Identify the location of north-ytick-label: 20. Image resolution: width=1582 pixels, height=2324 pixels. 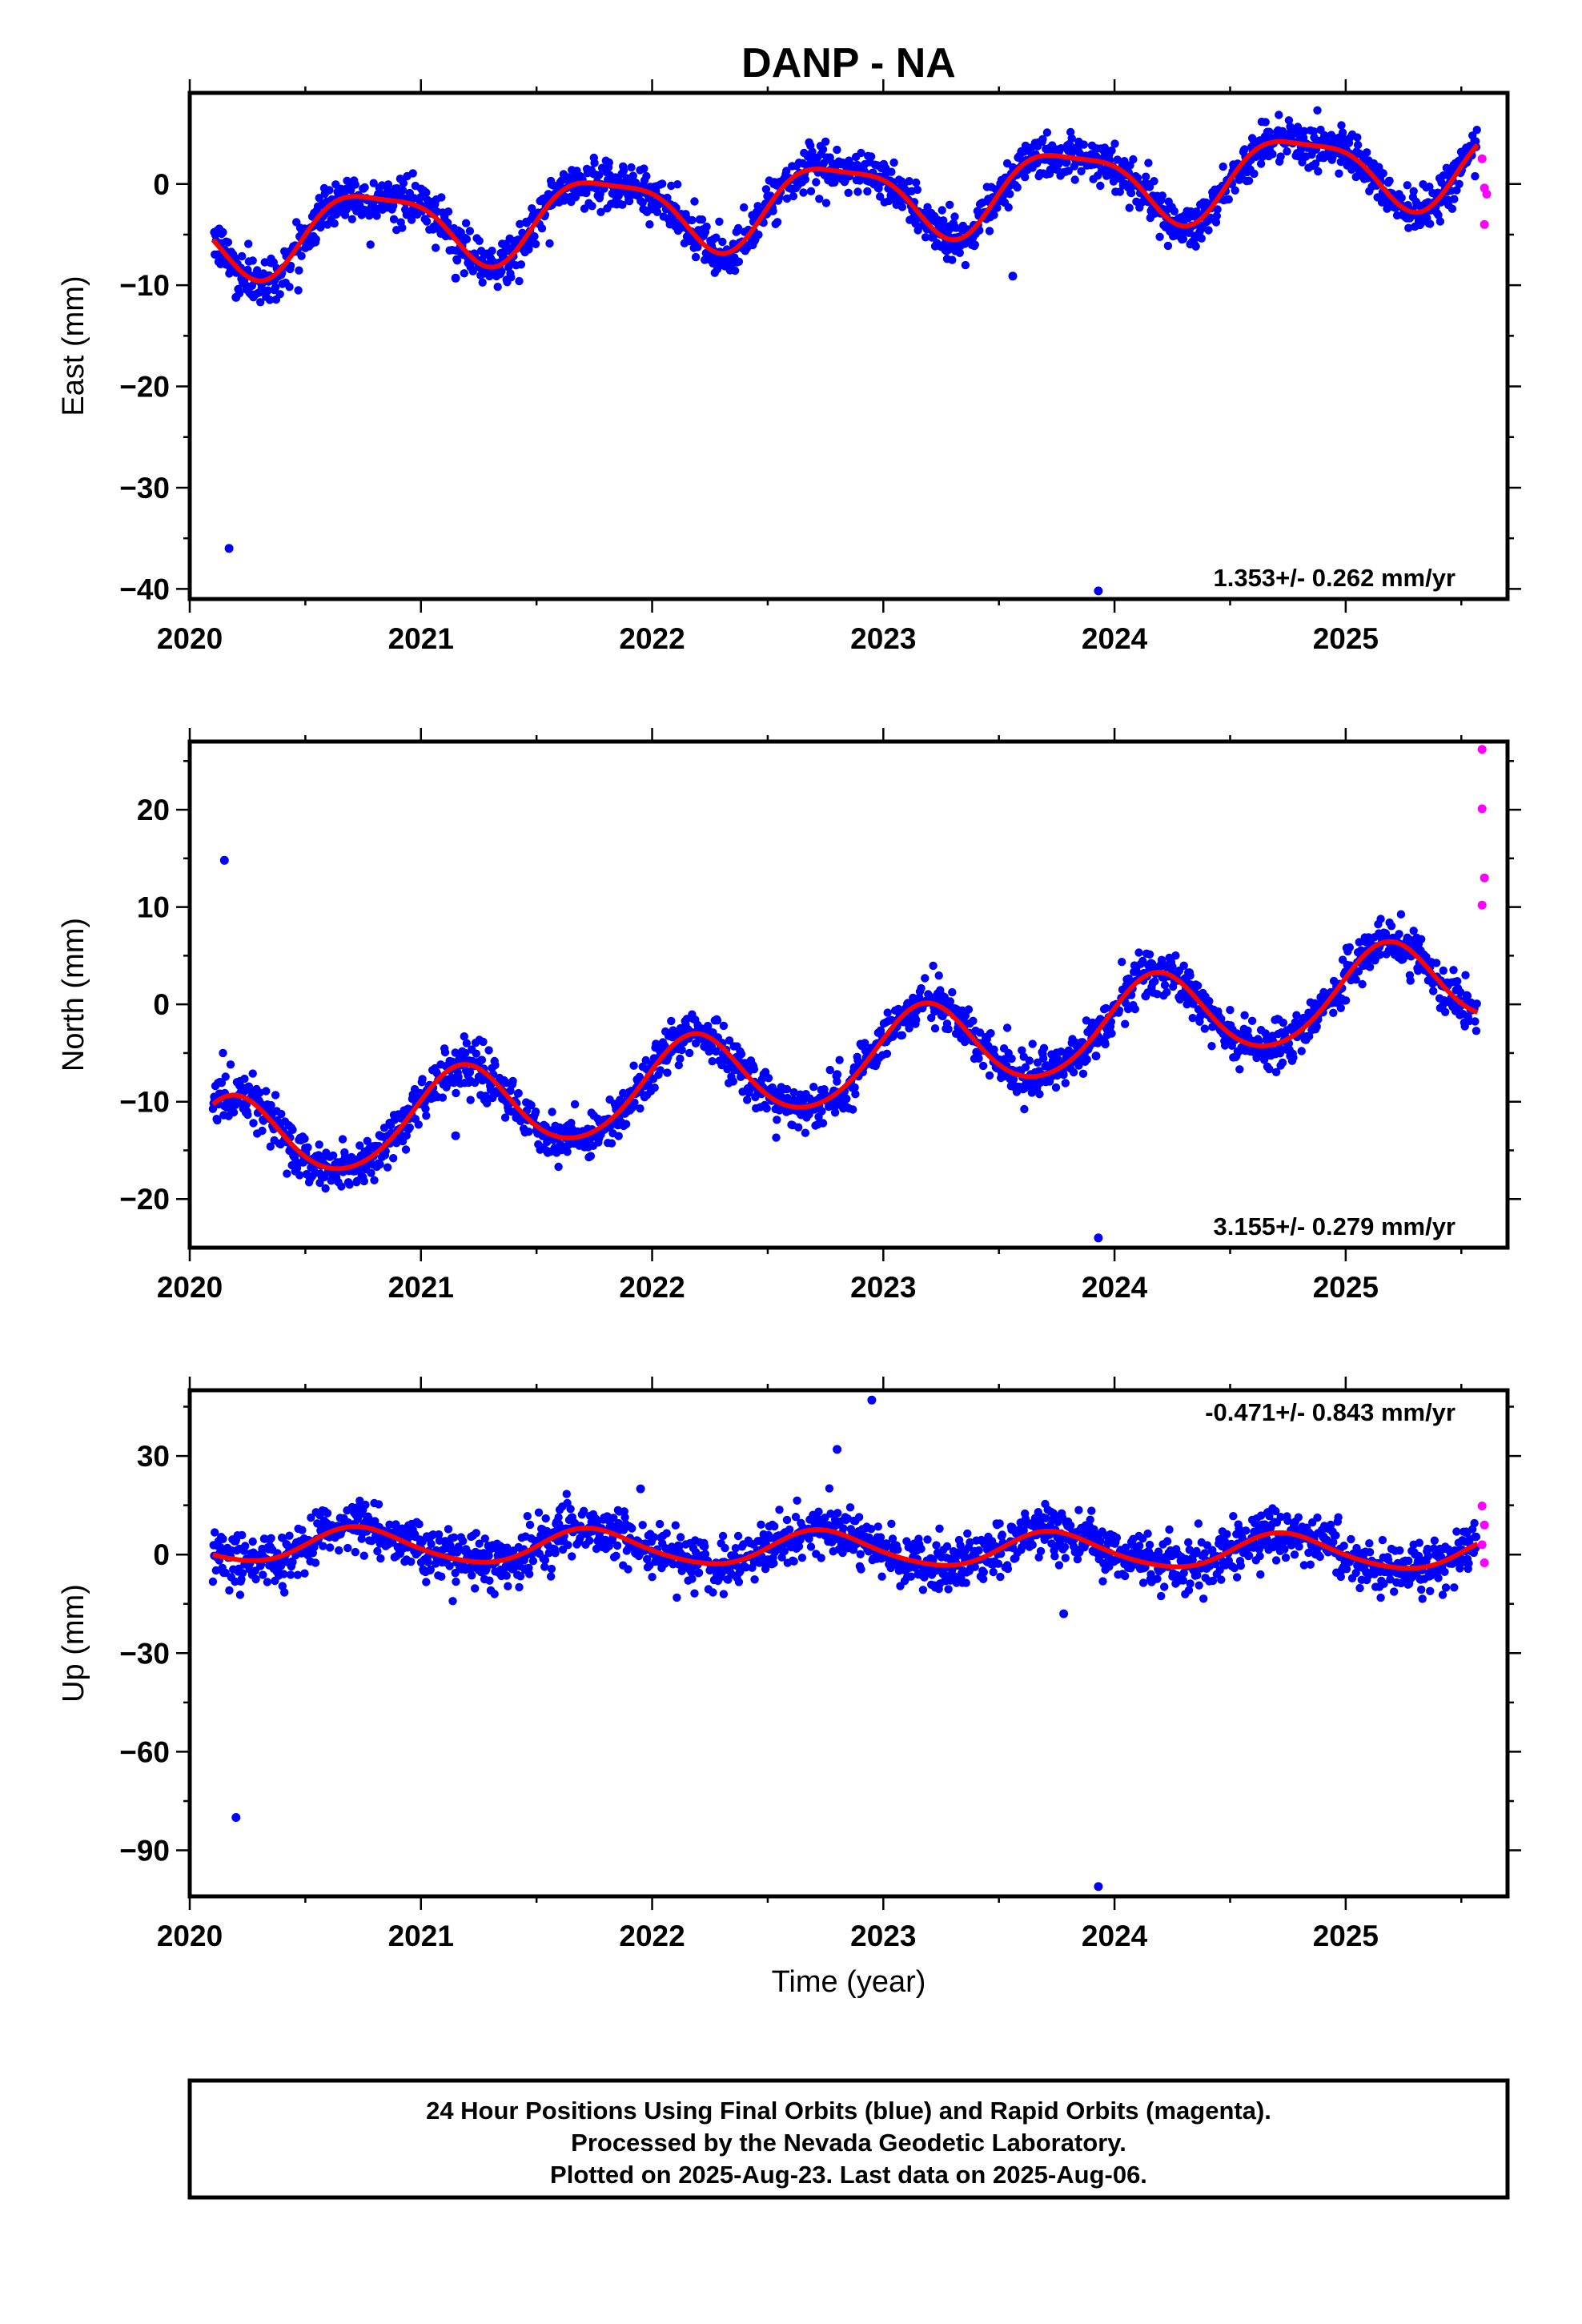
(154, 810).